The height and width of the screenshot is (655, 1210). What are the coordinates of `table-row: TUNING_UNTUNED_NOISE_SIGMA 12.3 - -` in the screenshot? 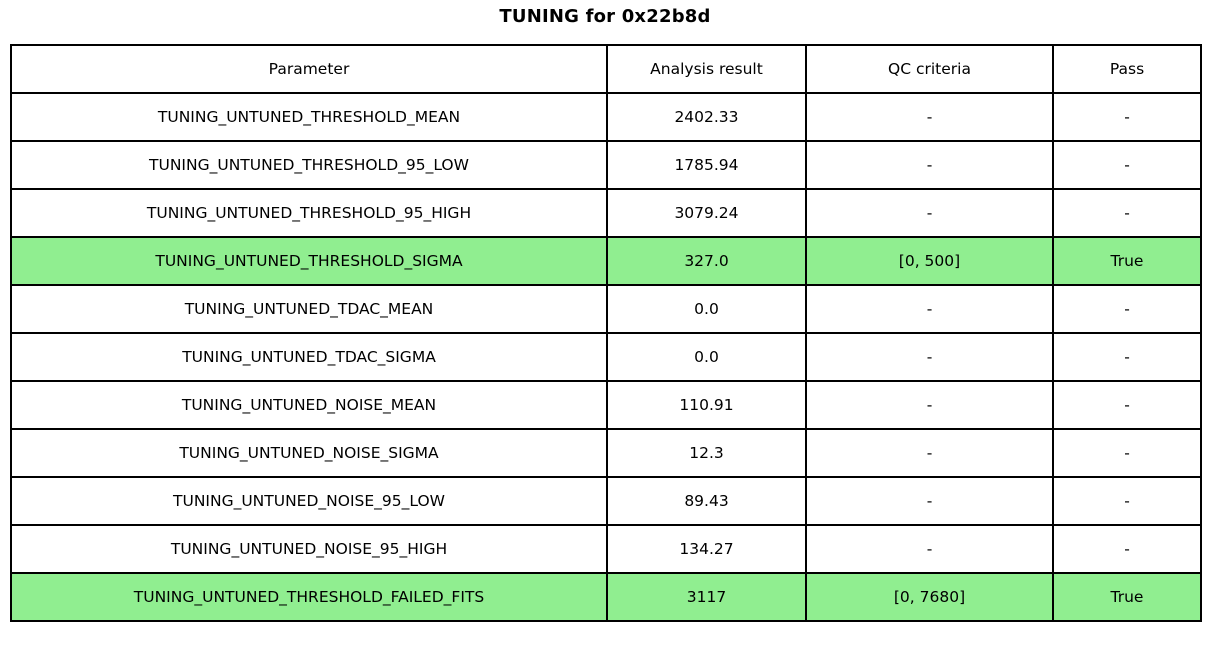 It's located at (606, 453).